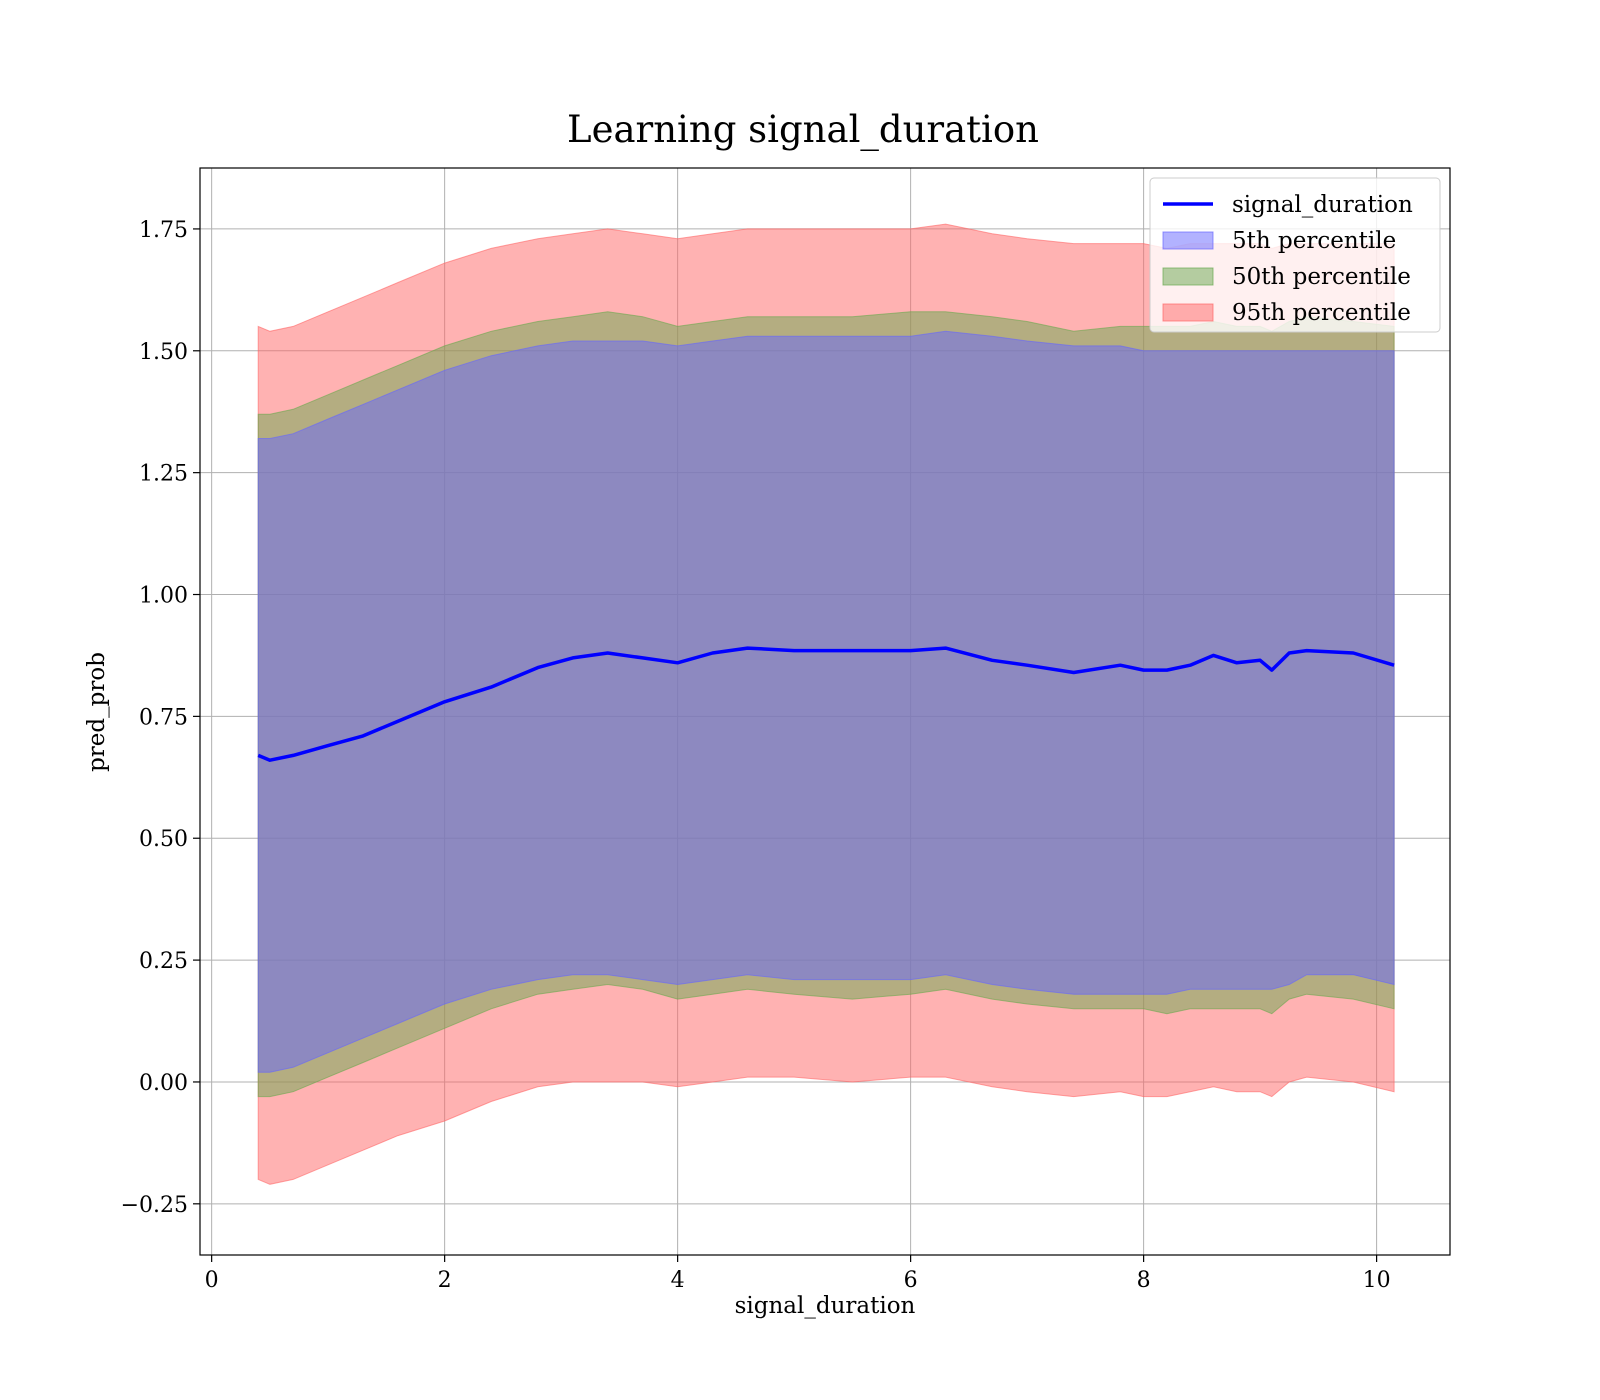  What do you see at coordinates (163, 839) in the screenshot?
I see `y-tick-label: 0.50` at bounding box center [163, 839].